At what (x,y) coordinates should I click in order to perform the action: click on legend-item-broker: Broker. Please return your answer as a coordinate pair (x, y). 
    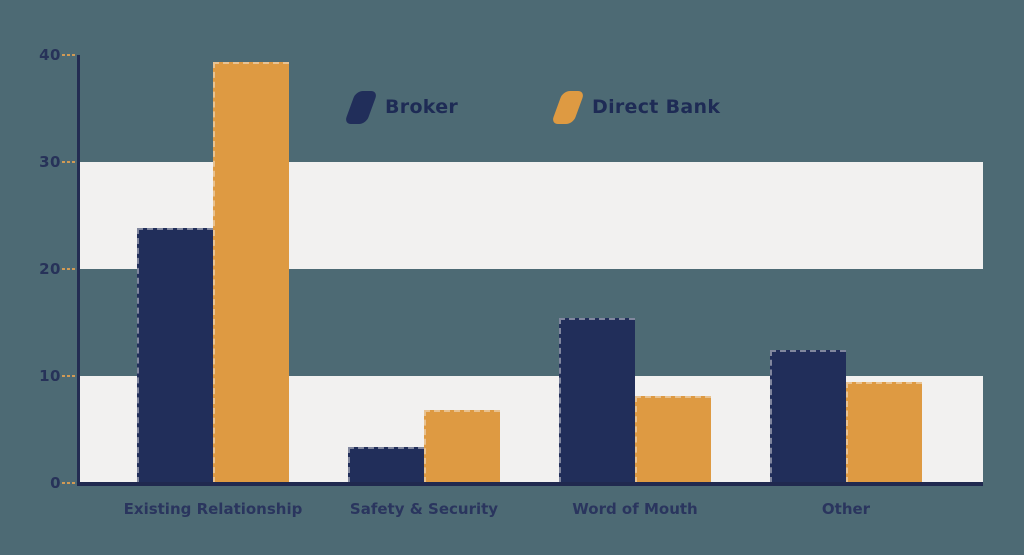
    Looking at the image, I should click on (401, 107).